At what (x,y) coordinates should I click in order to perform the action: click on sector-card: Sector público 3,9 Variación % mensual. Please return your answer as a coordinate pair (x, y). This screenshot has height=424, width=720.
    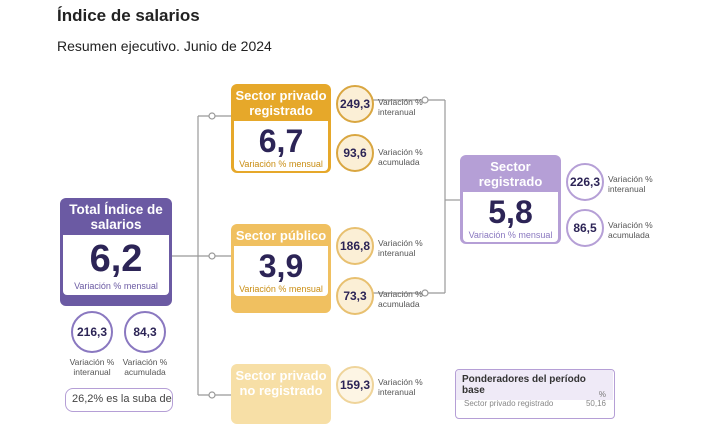
    Looking at the image, I should click on (281, 268).